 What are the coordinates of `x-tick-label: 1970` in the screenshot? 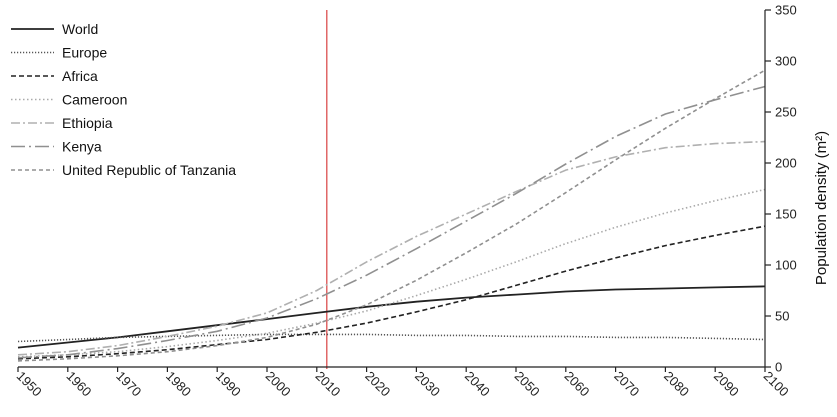 It's located at (128, 383).